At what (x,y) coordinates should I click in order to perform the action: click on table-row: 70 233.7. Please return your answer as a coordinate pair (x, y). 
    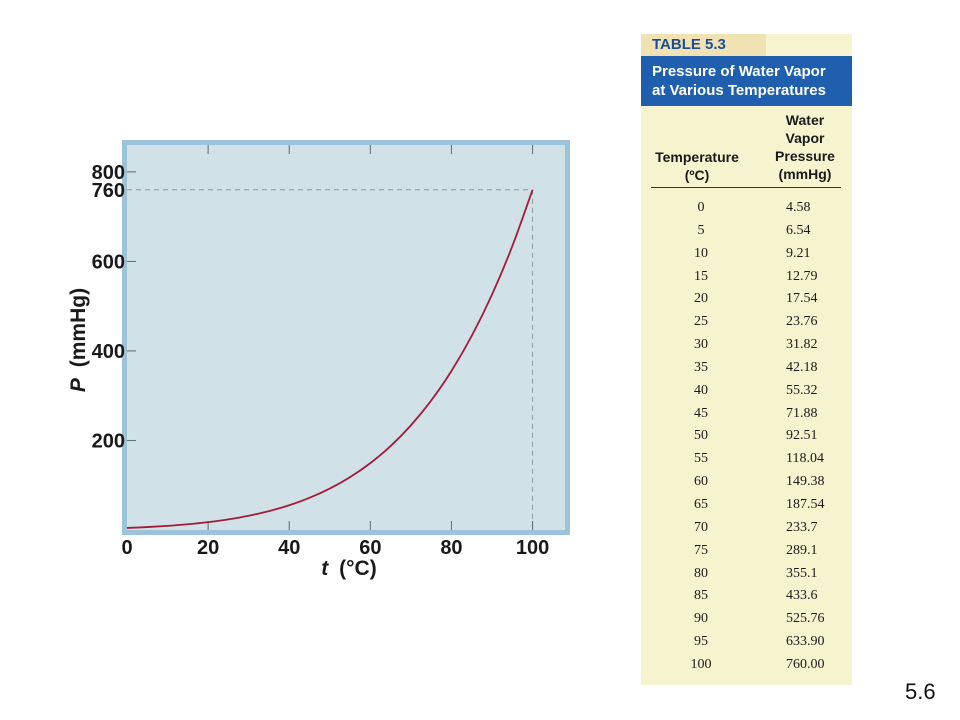
    Looking at the image, I should click on (746, 528).